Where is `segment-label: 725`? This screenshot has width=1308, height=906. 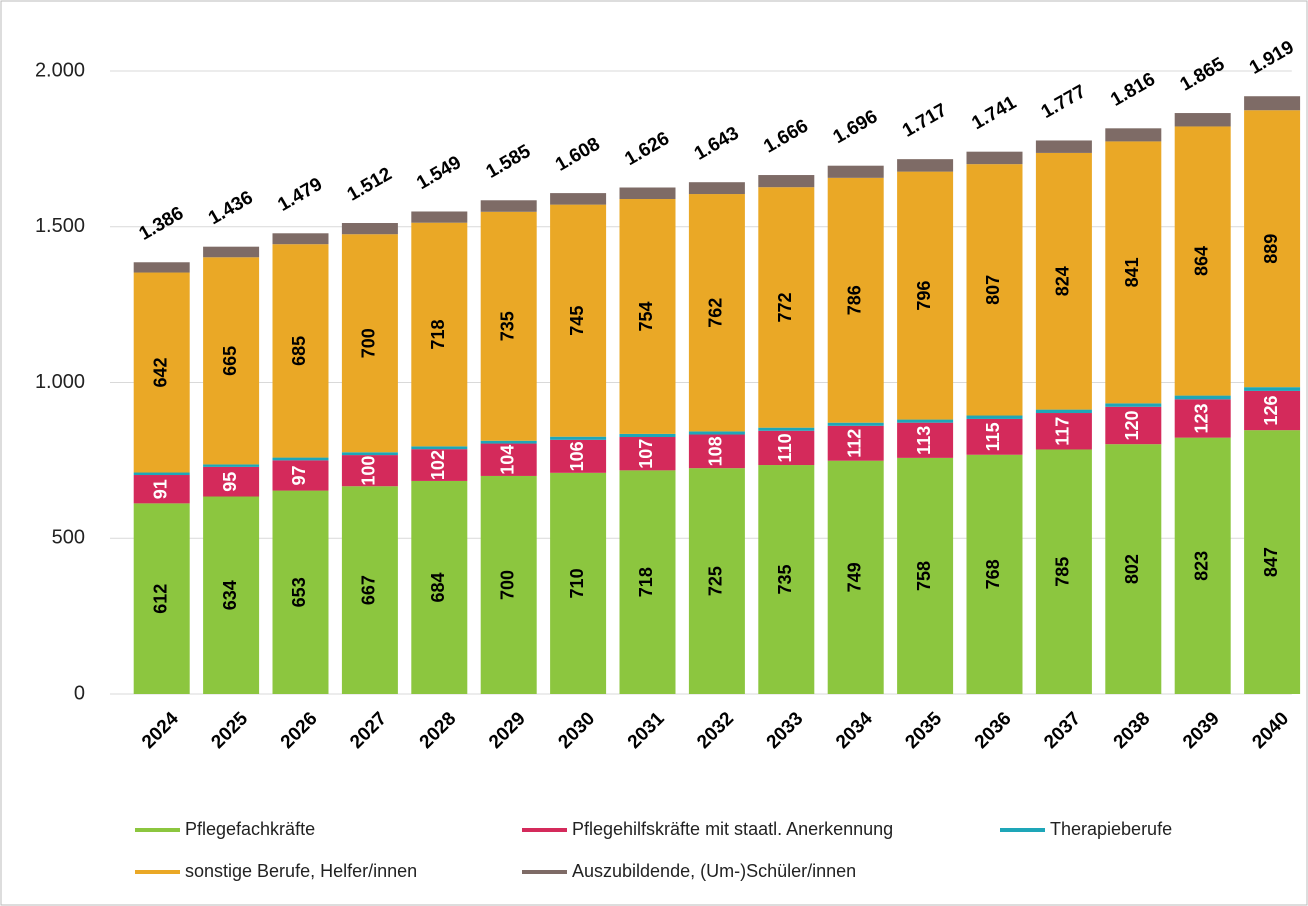
segment-label: 725 is located at coordinates (716, 581).